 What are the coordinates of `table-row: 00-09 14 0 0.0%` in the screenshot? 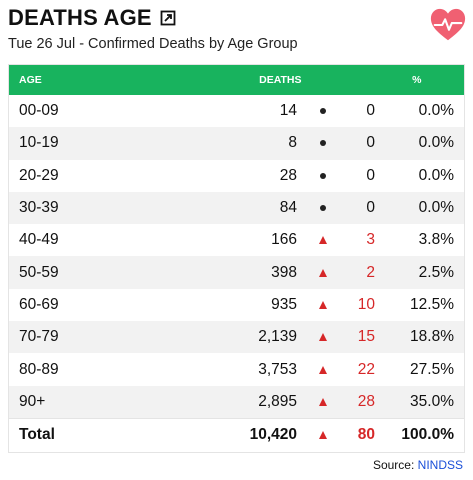 It's located at (236, 111).